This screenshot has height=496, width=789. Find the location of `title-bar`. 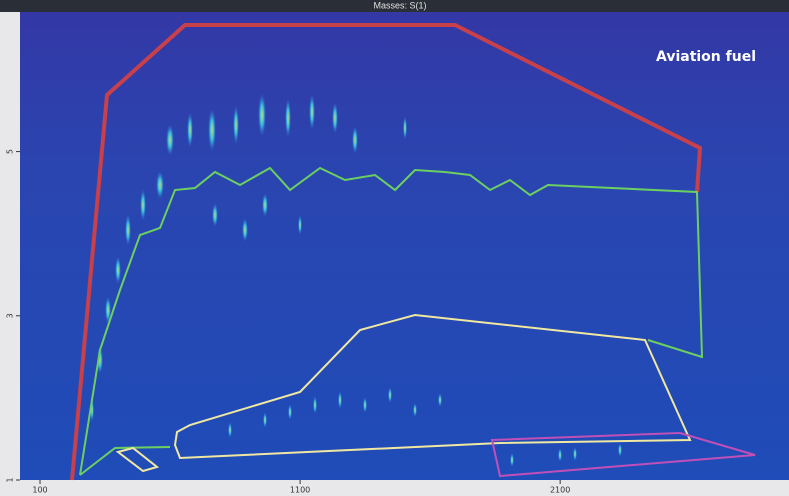

title-bar is located at coordinates (394, 6).